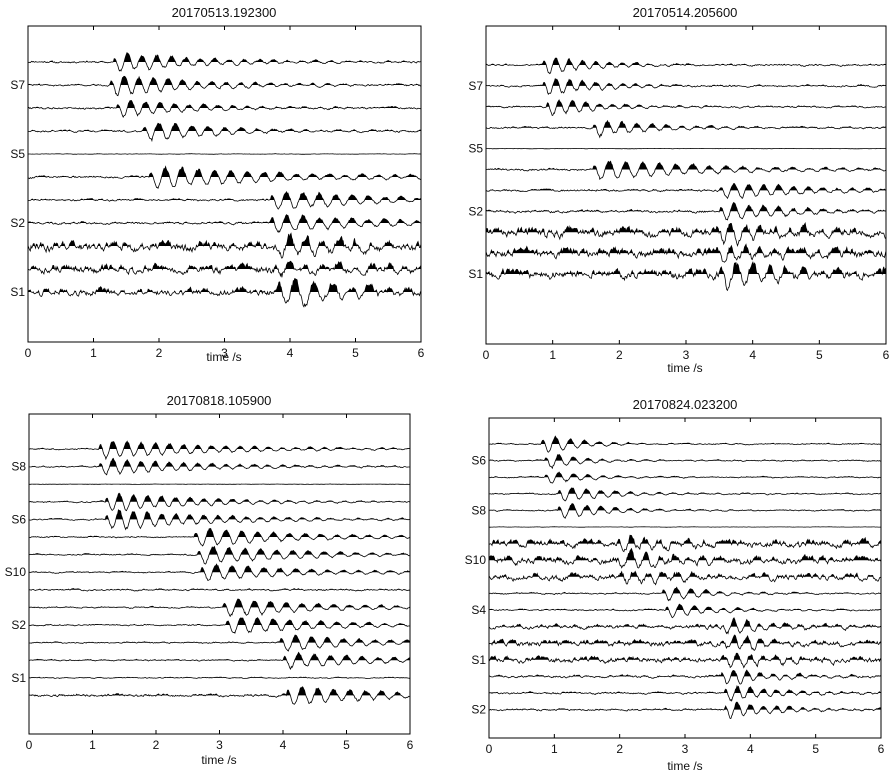  I want to click on panel-title: 20170513.192300, so click(224, 12).